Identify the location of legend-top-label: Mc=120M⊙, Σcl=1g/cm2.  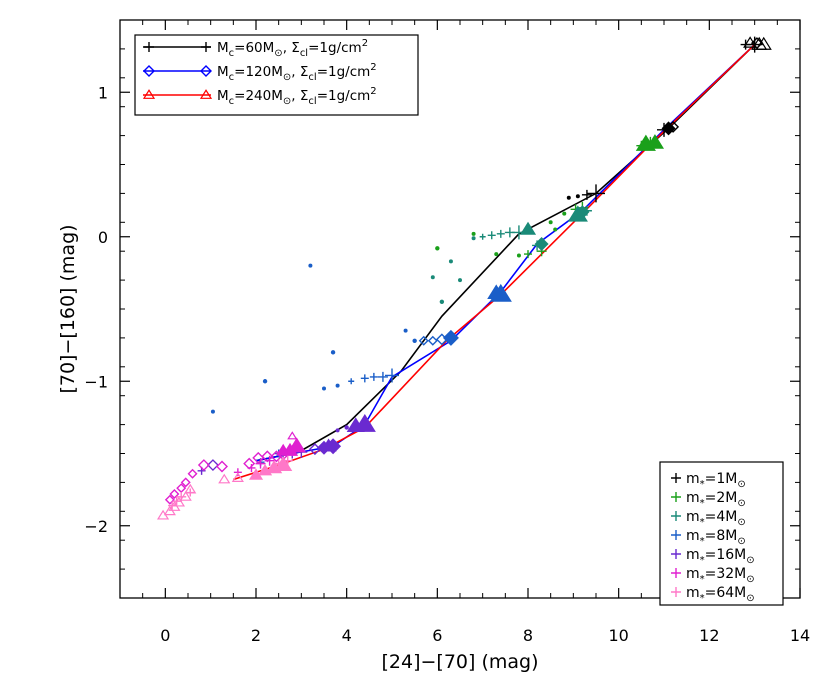
(297, 72).